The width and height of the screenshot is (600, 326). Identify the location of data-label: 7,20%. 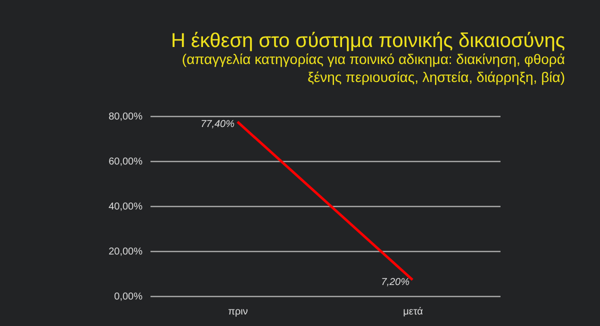
(395, 282).